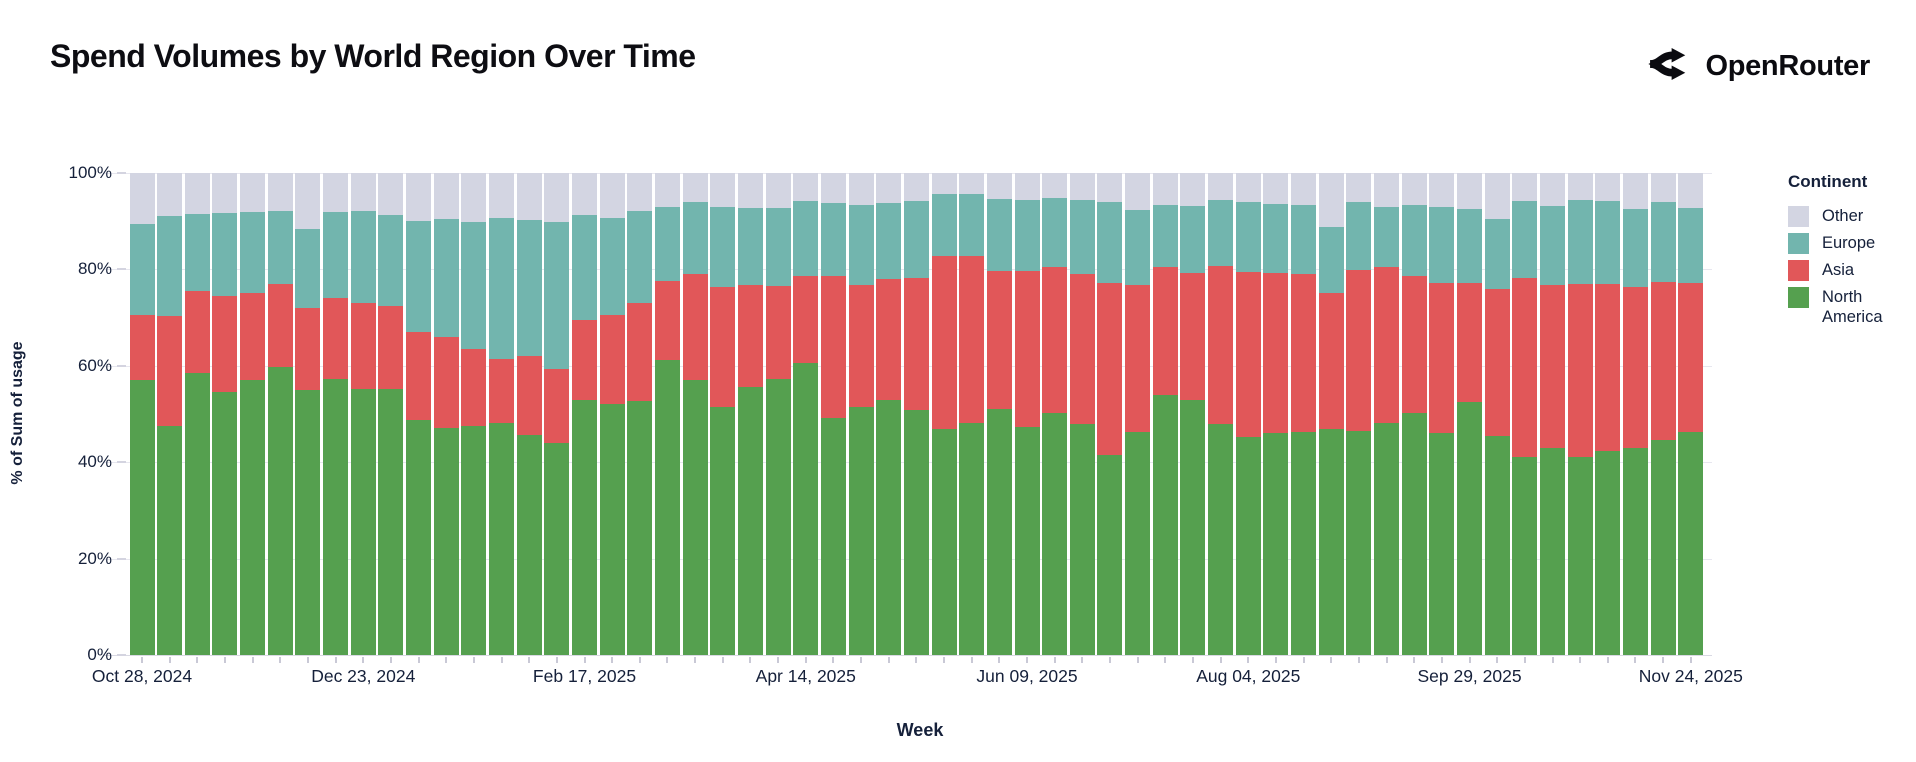 The image size is (1916, 762). Describe the element at coordinates (1848, 270) in the screenshot. I see `legend-item-asia: Asia` at that location.